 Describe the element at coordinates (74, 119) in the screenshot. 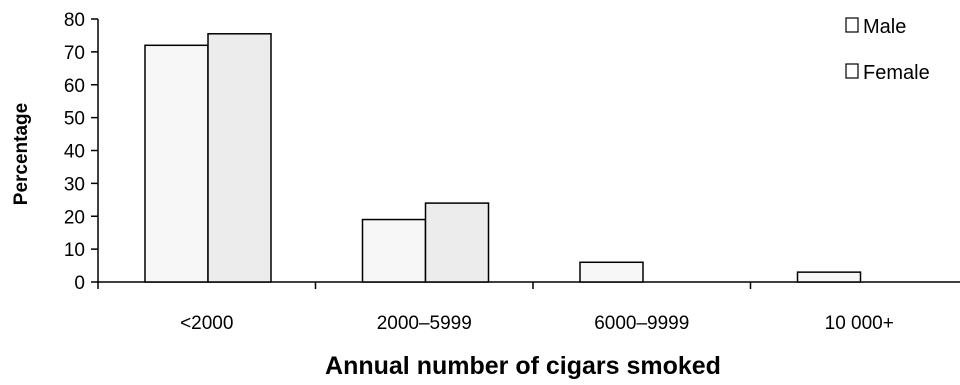

I see `y-tick-label: 50` at that location.